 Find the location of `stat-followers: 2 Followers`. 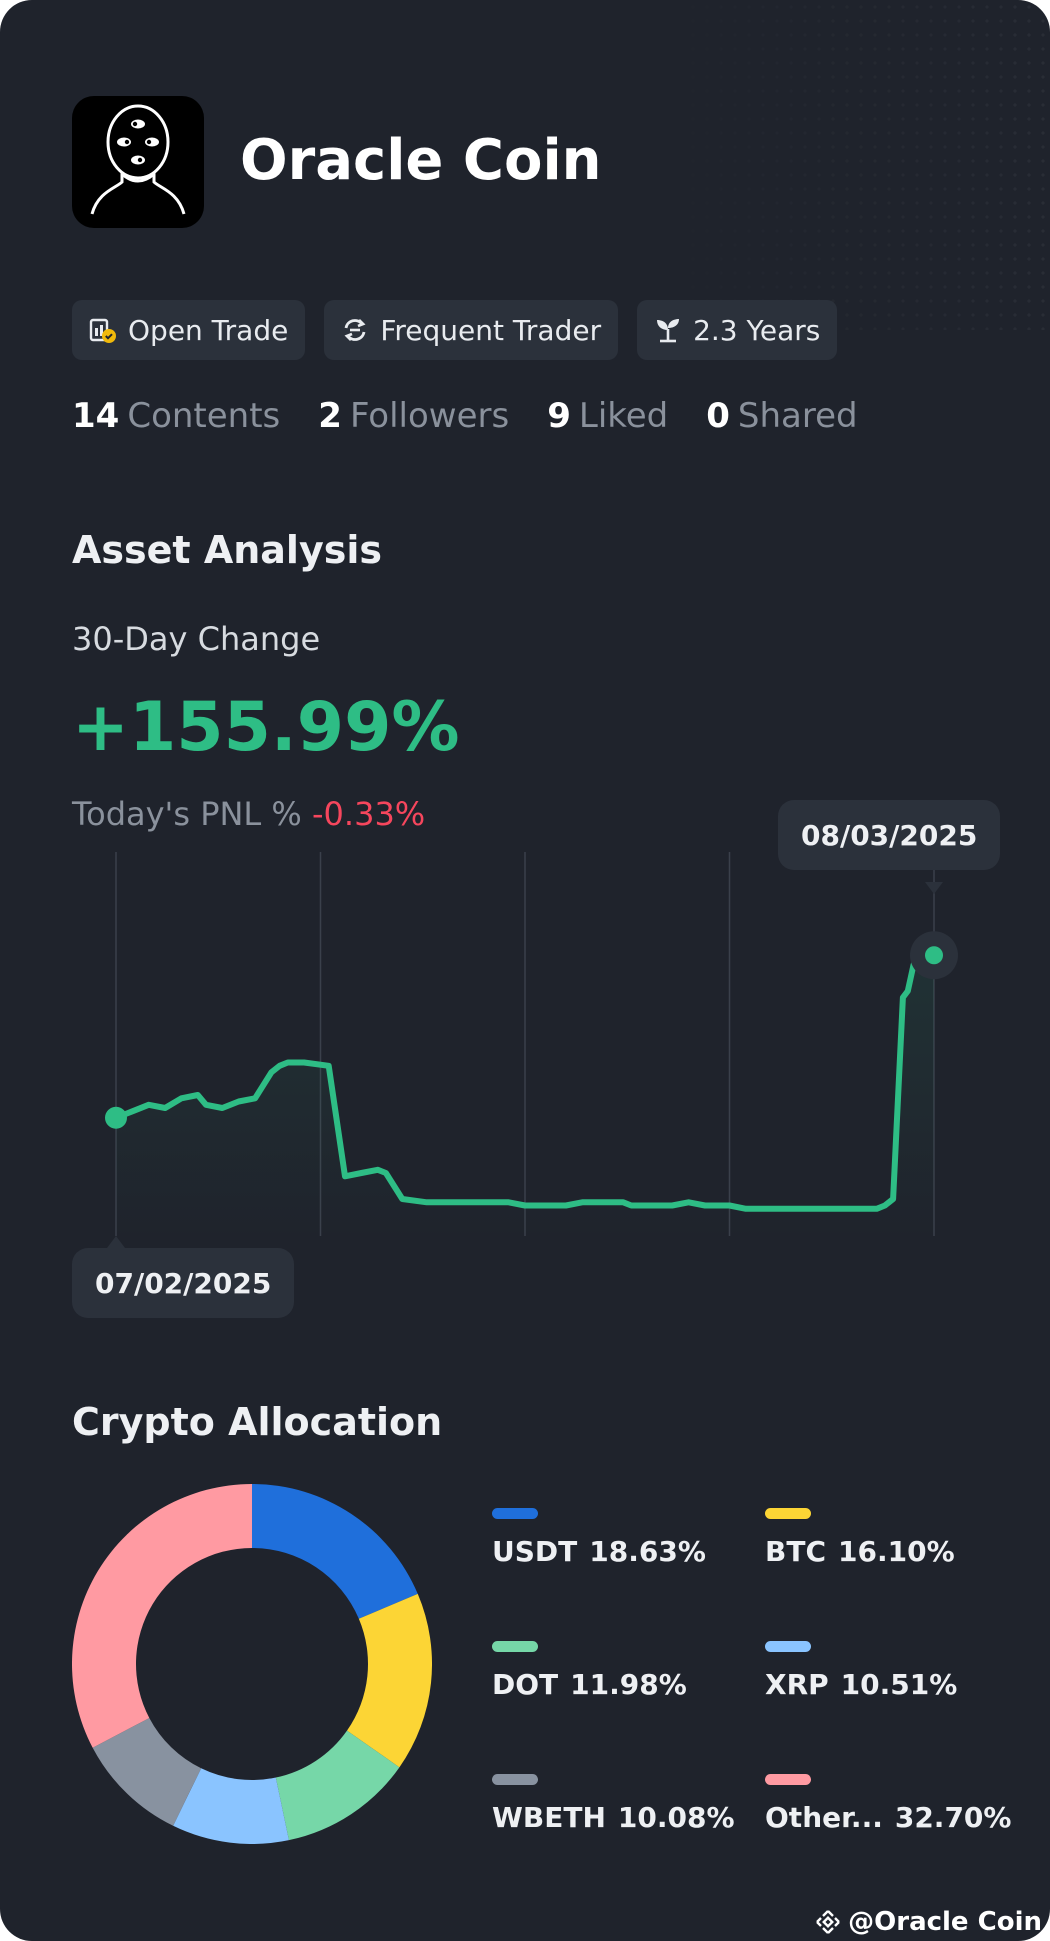

stat-followers: 2 Followers is located at coordinates (413, 416).